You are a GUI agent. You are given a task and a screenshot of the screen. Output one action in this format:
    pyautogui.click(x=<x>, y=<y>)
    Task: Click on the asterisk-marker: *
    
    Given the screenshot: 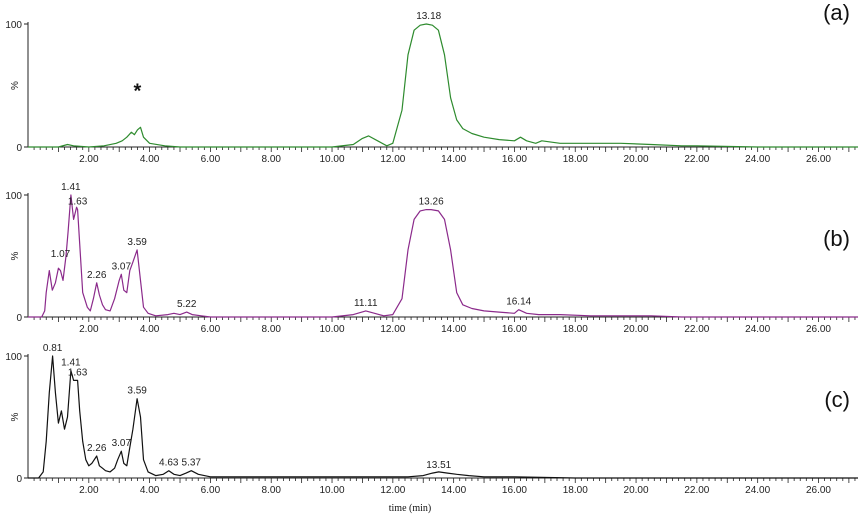 What is the action you would take?
    pyautogui.click(x=138, y=92)
    